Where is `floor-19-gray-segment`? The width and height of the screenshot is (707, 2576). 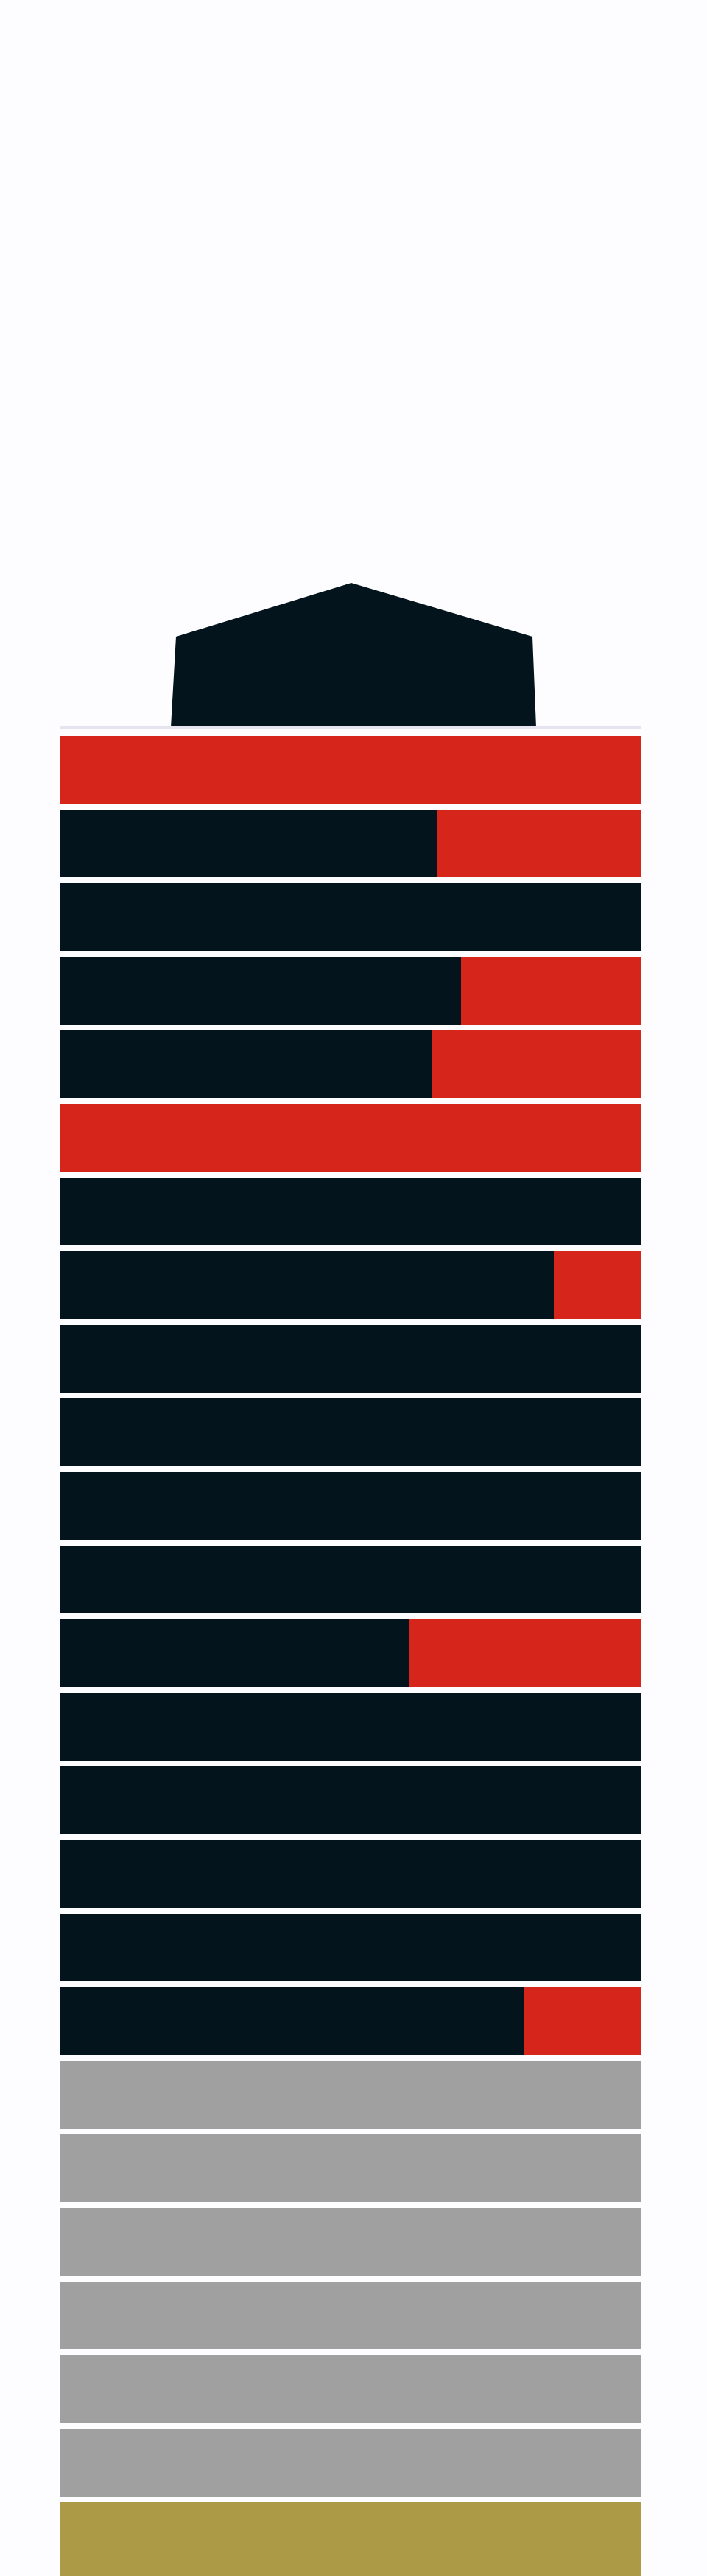 floor-19-gray-segment is located at coordinates (350, 2095).